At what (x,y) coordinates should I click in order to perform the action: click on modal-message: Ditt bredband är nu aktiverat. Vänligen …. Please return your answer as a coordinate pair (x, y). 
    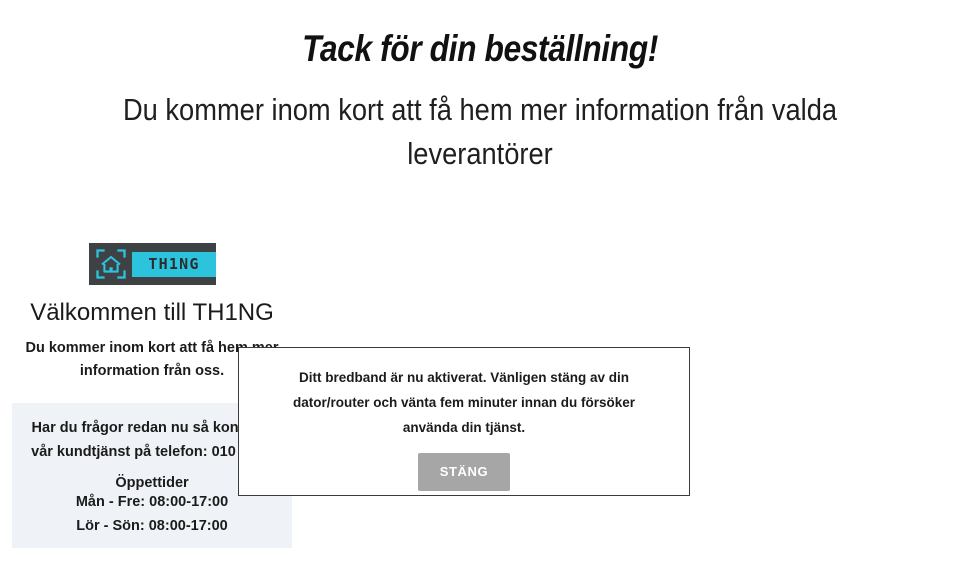
    Looking at the image, I should click on (464, 402).